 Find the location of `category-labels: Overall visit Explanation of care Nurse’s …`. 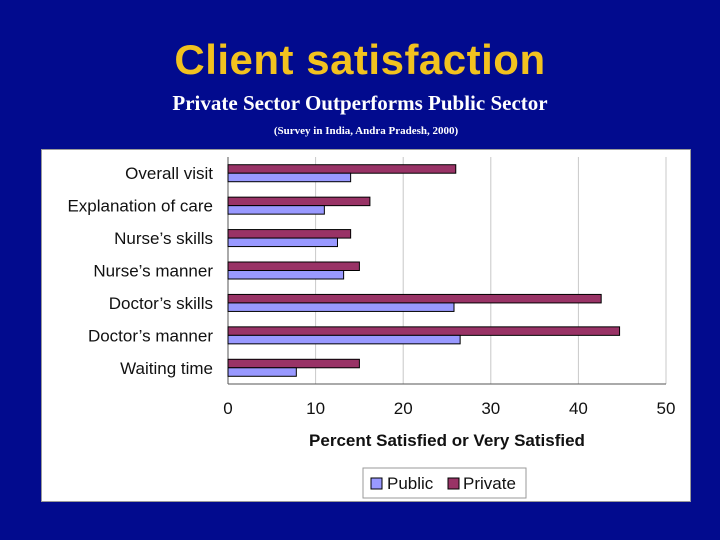

category-labels: Overall visit Explanation of care Nurse’s … is located at coordinates (140, 271).